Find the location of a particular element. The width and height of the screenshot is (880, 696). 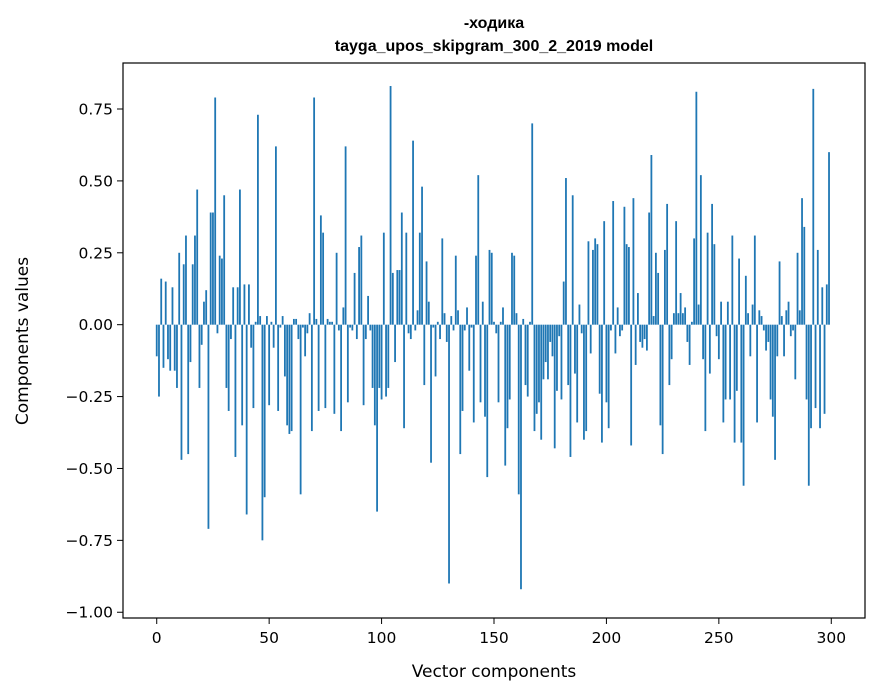

y-axis-label: Components values is located at coordinates (23, 341).